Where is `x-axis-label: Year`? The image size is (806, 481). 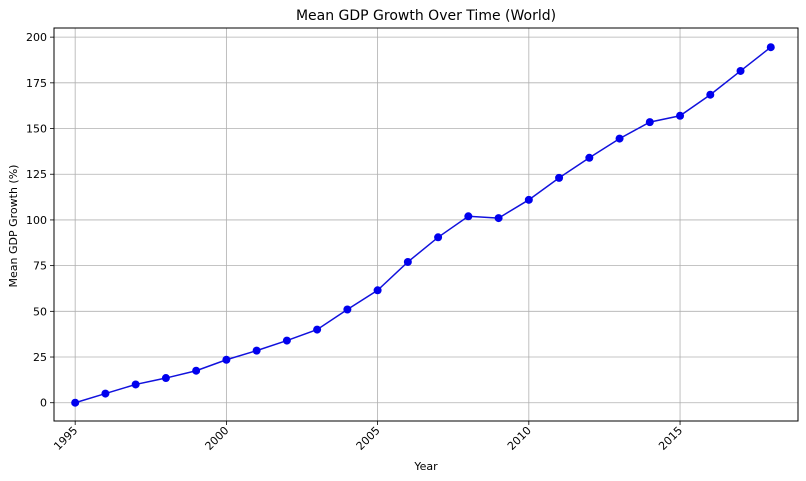 x-axis-label: Year is located at coordinates (425, 466).